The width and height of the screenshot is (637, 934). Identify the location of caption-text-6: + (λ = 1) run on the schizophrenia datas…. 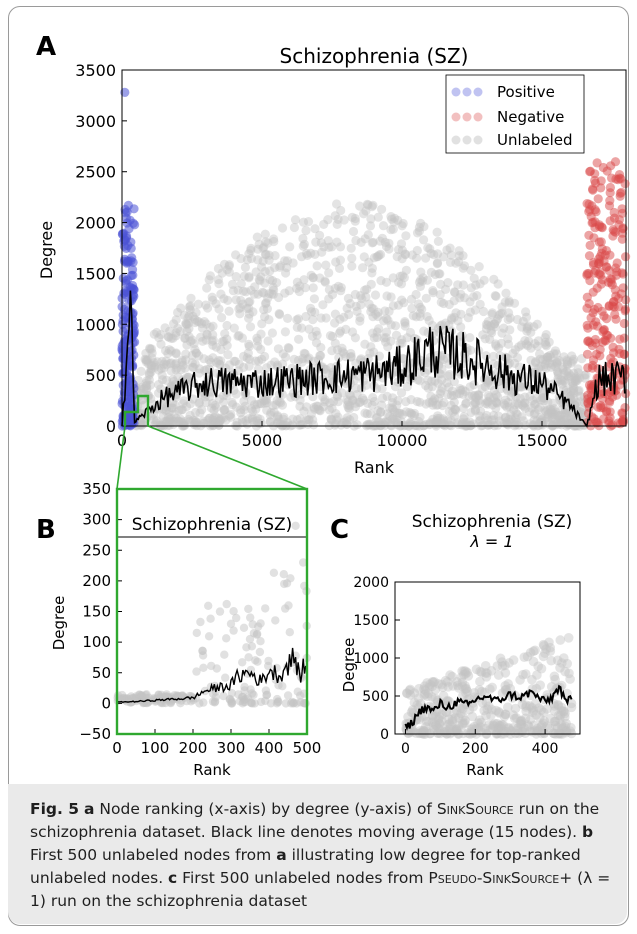
(320, 889).